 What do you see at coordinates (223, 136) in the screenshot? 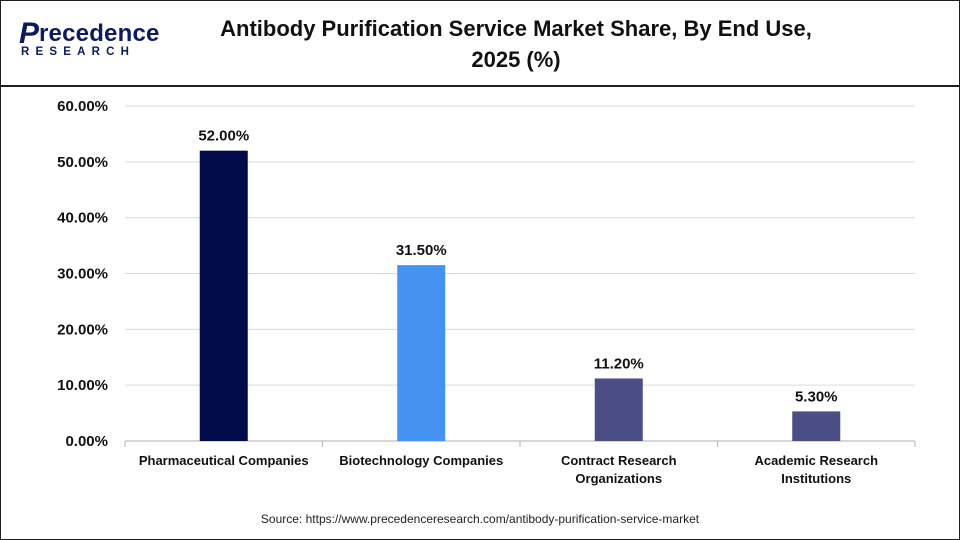
I see `data-label: 52.00%` at bounding box center [223, 136].